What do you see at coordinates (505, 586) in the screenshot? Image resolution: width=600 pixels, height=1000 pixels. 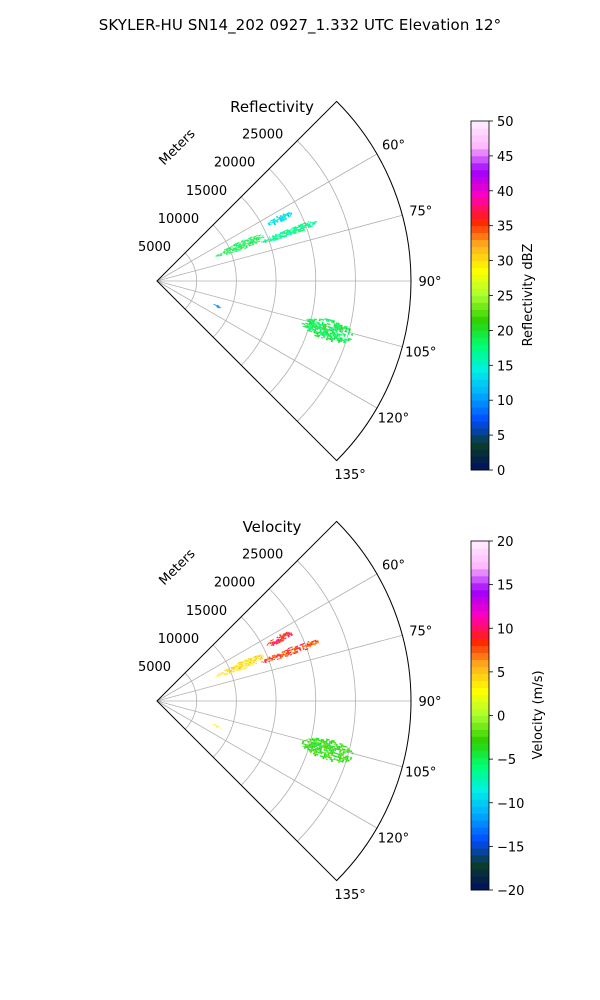 I see `colorbar-tick-label: 15` at bounding box center [505, 586].